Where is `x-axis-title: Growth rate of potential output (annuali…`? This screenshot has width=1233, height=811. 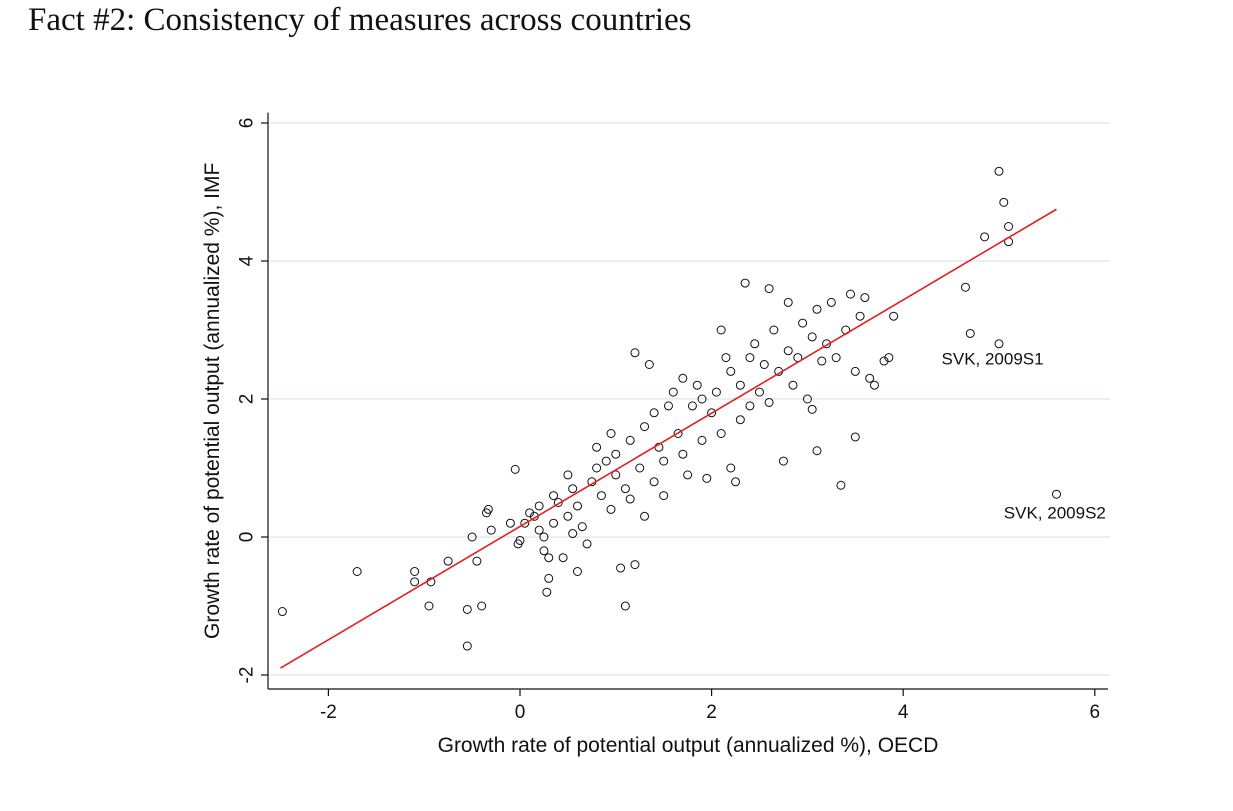 x-axis-title: Growth rate of potential output (annuali… is located at coordinates (688, 745).